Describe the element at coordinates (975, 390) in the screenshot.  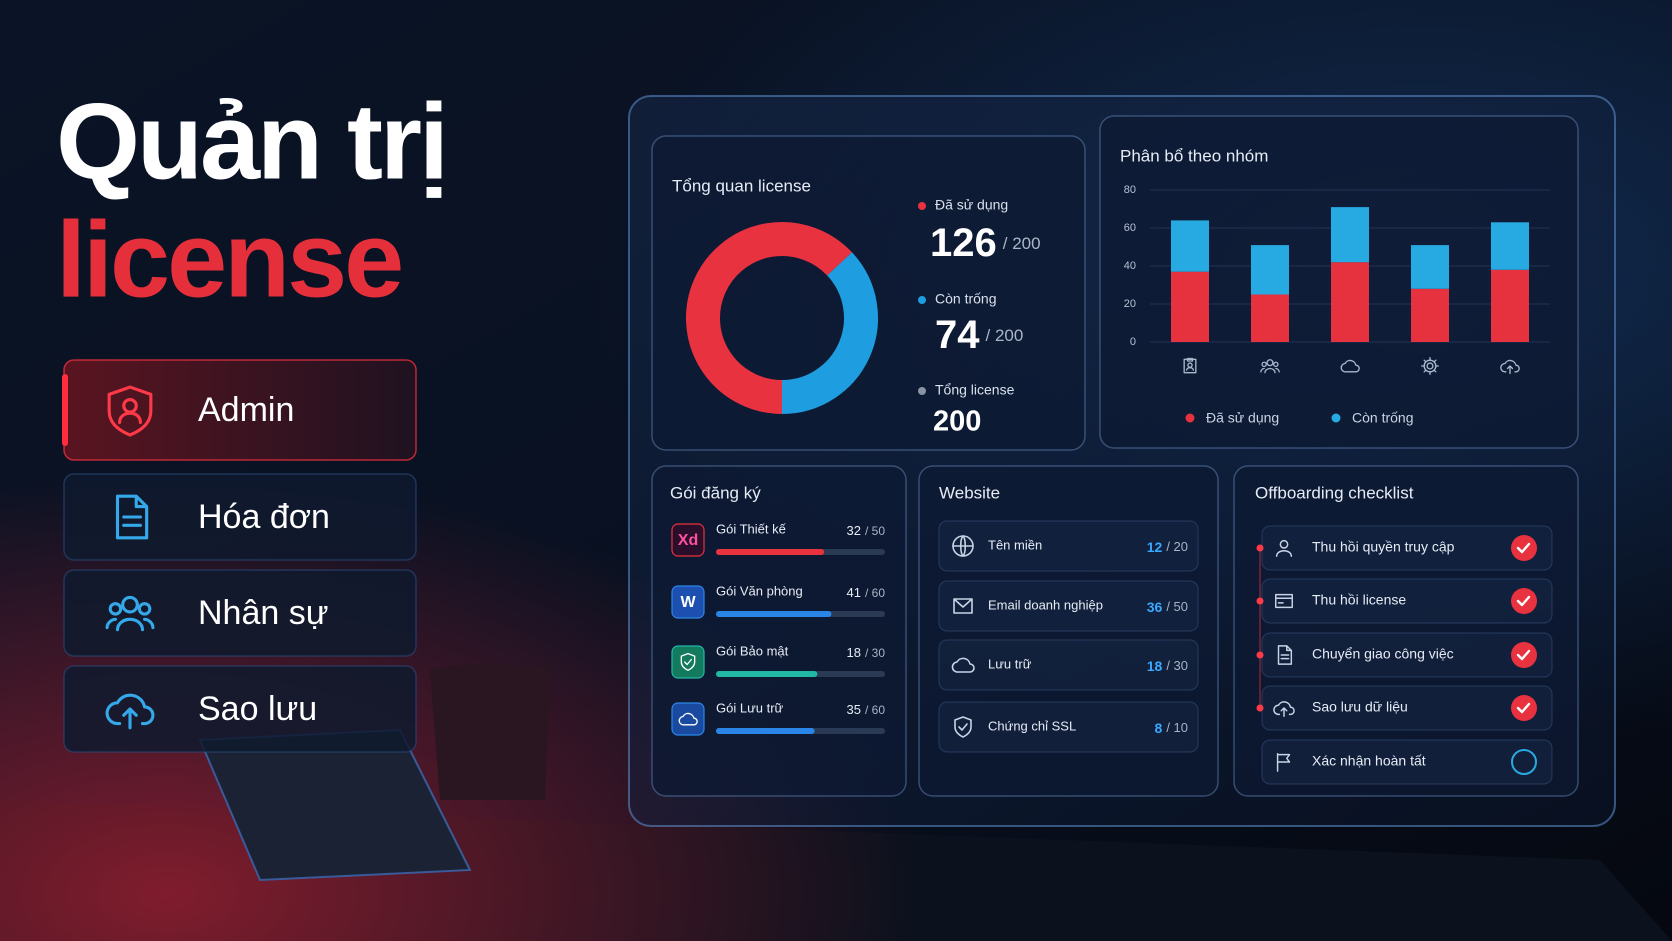
I see `stat-label: Tổng license` at that location.